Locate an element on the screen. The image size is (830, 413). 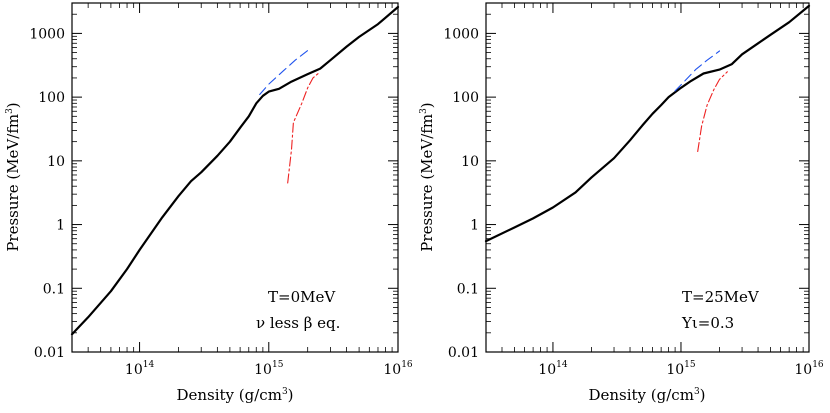
left-y-axis-label: Pressure (MeV/fm3) is located at coordinates (13, 176).